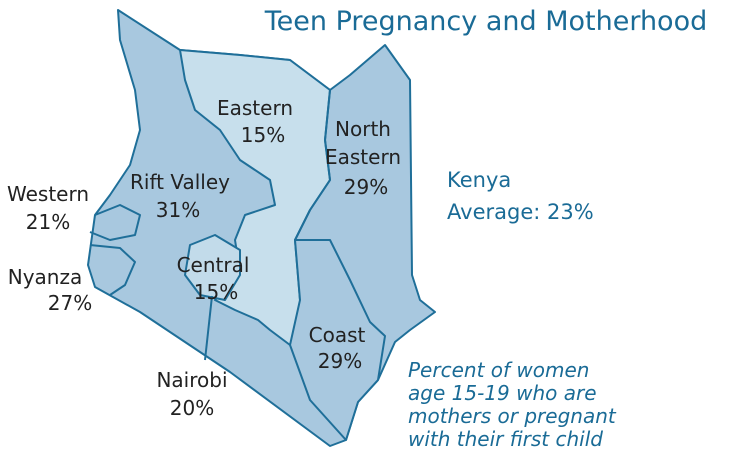 This screenshot has width=737, height=454. What do you see at coordinates (213, 265) in the screenshot?
I see `region-name: Central` at bounding box center [213, 265].